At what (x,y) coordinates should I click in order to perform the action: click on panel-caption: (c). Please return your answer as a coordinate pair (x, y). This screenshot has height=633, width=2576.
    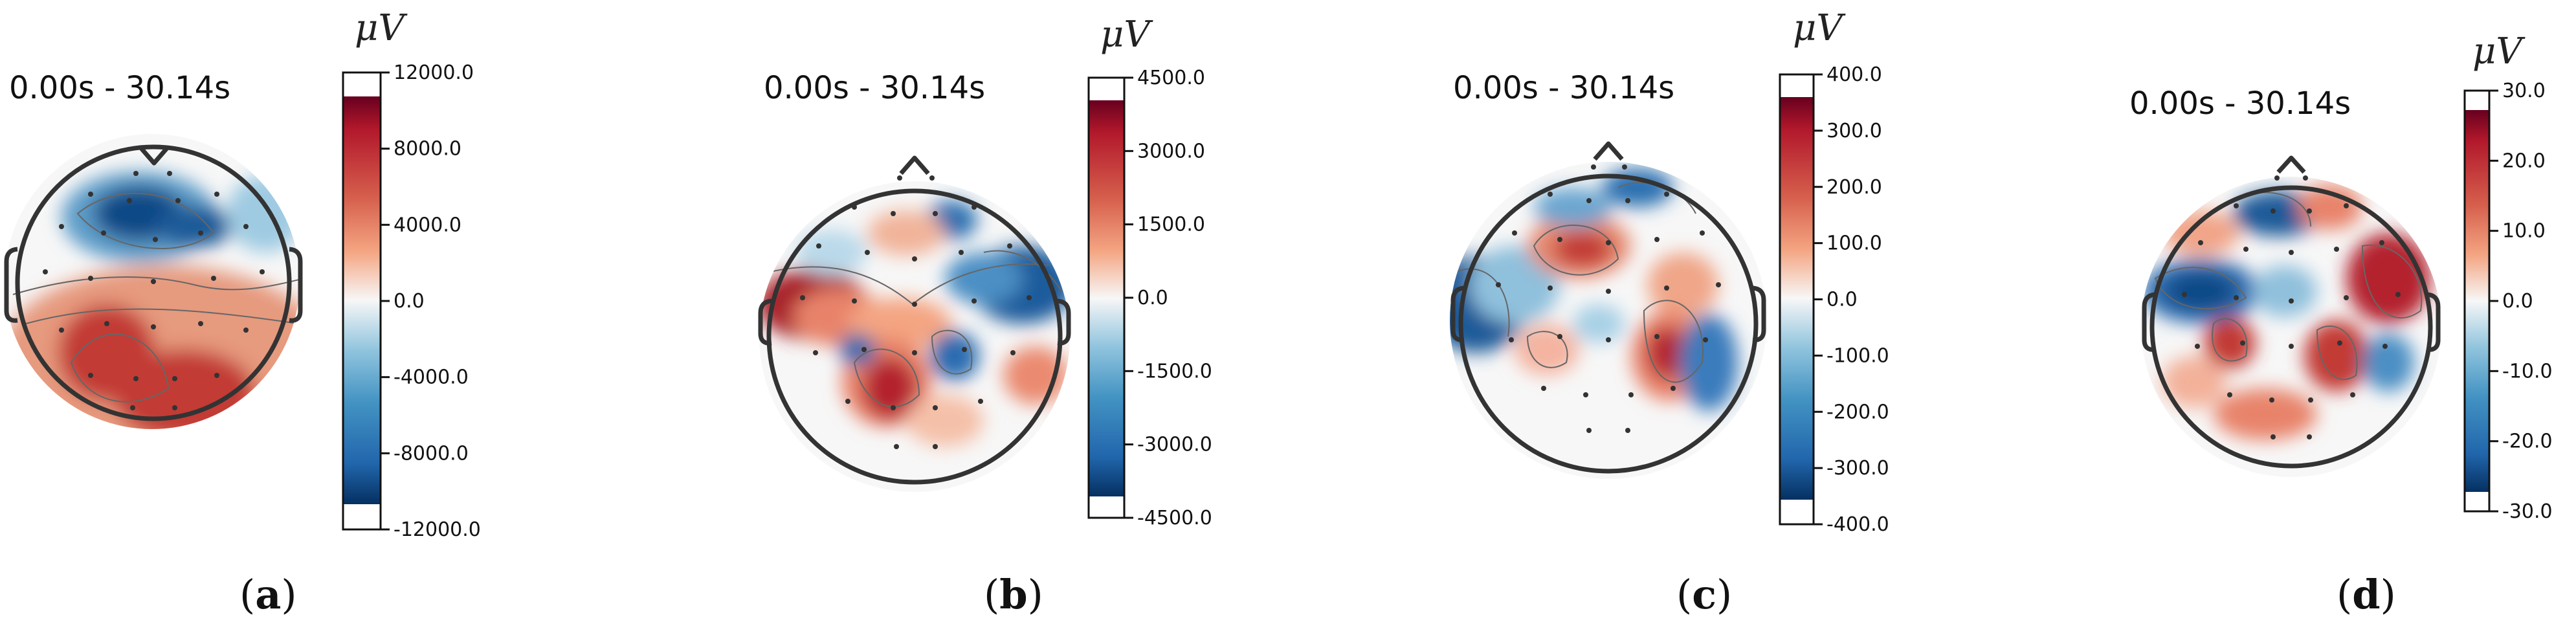
    Looking at the image, I should click on (1704, 594).